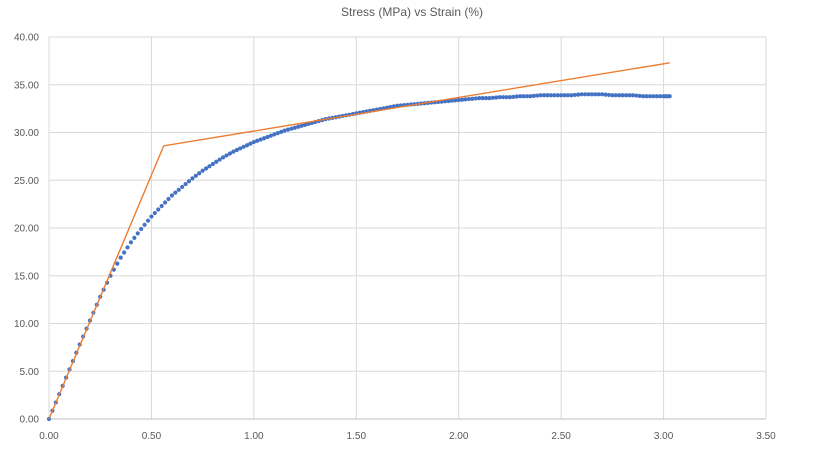 The image size is (824, 456). What do you see at coordinates (664, 436) in the screenshot?
I see `x-tick-label: 3.00` at bounding box center [664, 436].